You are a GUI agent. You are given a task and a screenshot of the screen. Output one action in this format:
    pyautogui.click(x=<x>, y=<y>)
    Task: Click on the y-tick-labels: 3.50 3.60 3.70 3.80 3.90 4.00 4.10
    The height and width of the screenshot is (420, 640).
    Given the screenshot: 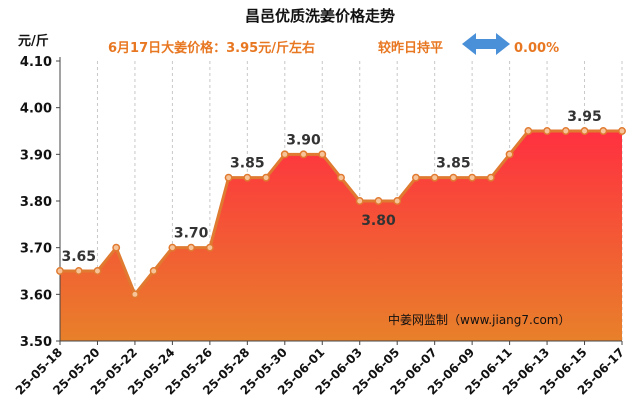 What is the action you would take?
    pyautogui.click(x=36, y=202)
    